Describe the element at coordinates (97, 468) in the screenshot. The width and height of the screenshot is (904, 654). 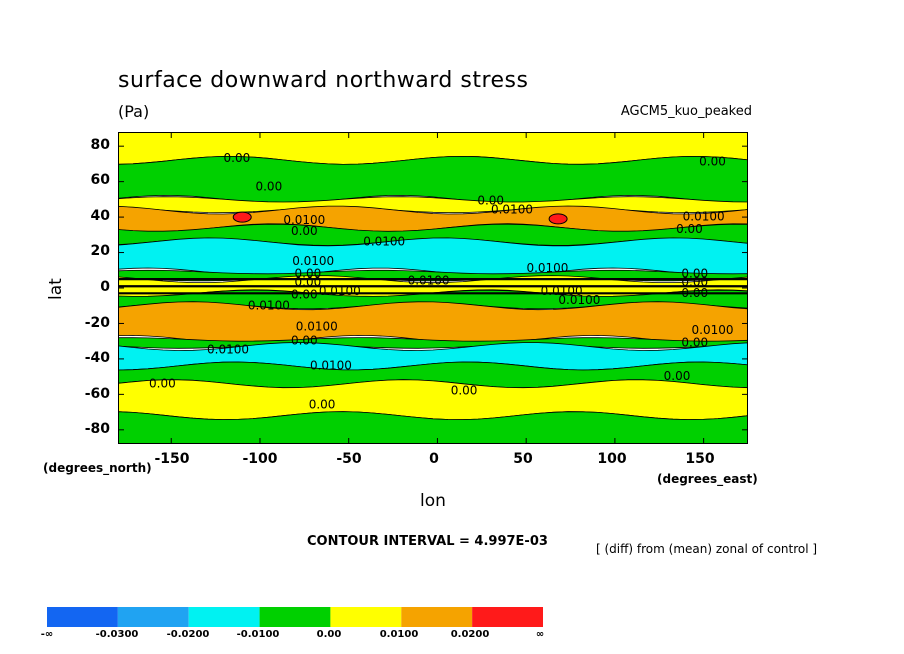
I see `y-unit-label: (degrees_north)` at that location.